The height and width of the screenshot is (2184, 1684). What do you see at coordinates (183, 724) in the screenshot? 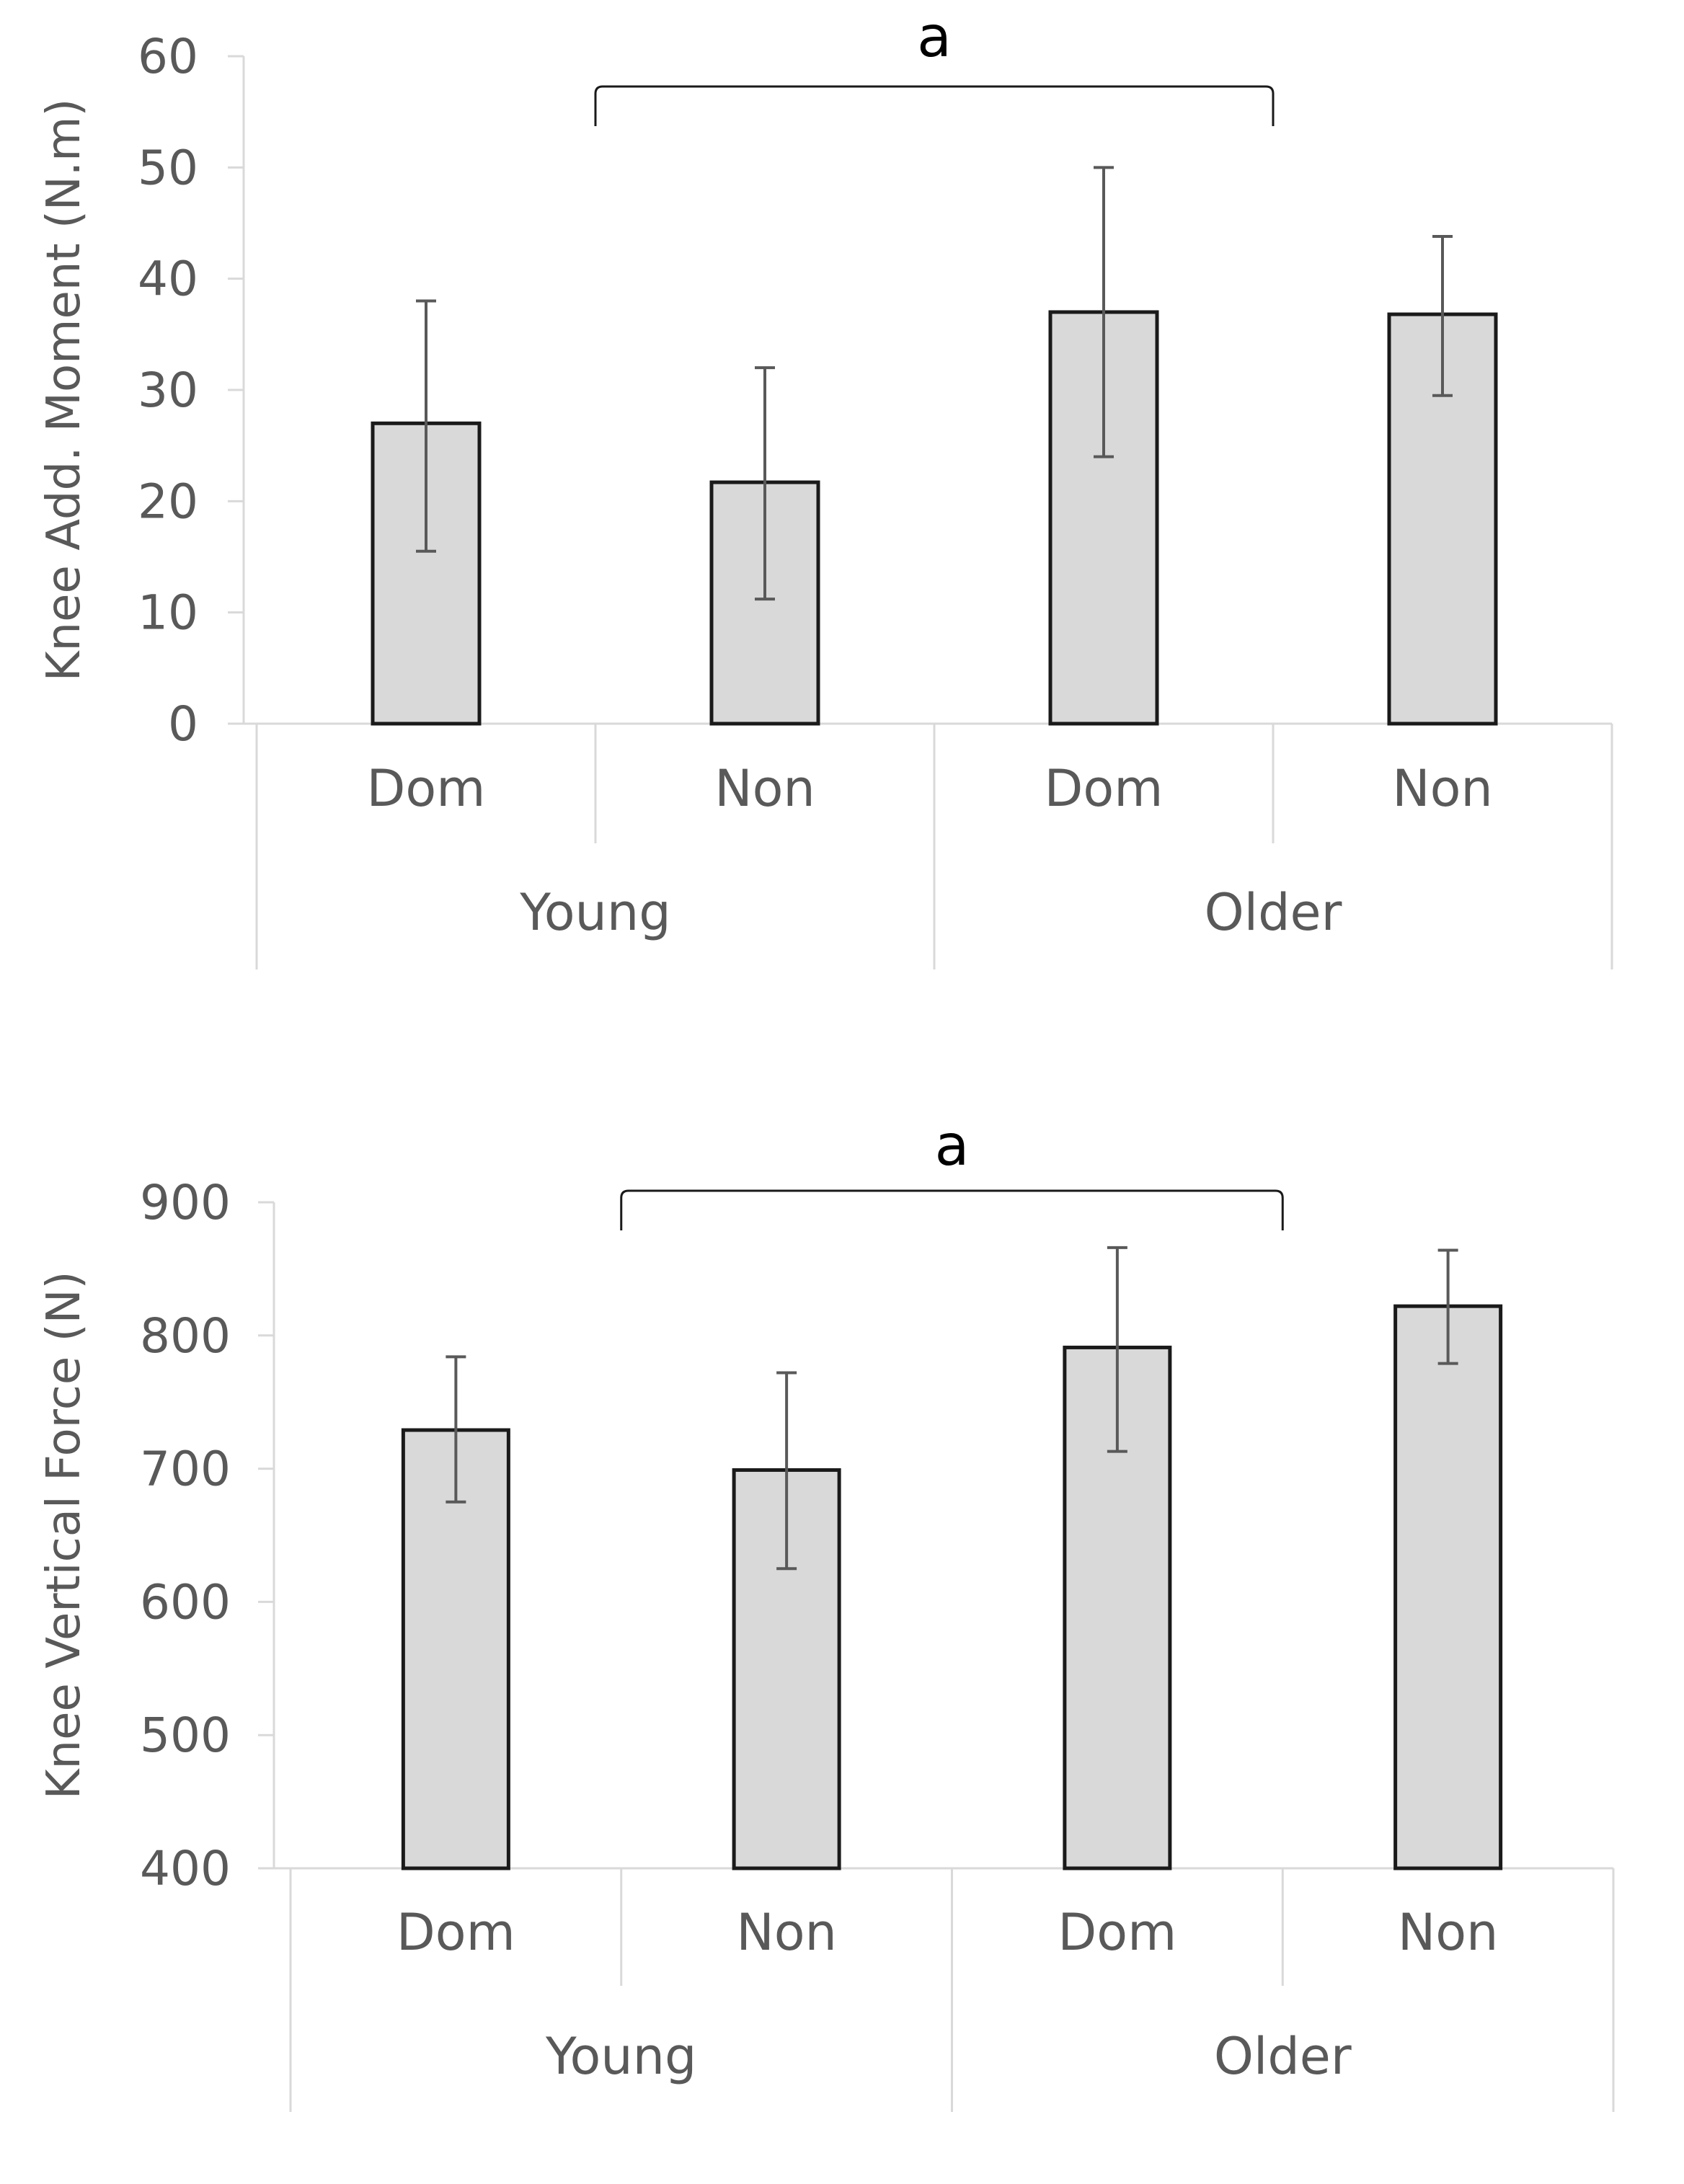
I see `y-tick-label: 0` at bounding box center [183, 724].